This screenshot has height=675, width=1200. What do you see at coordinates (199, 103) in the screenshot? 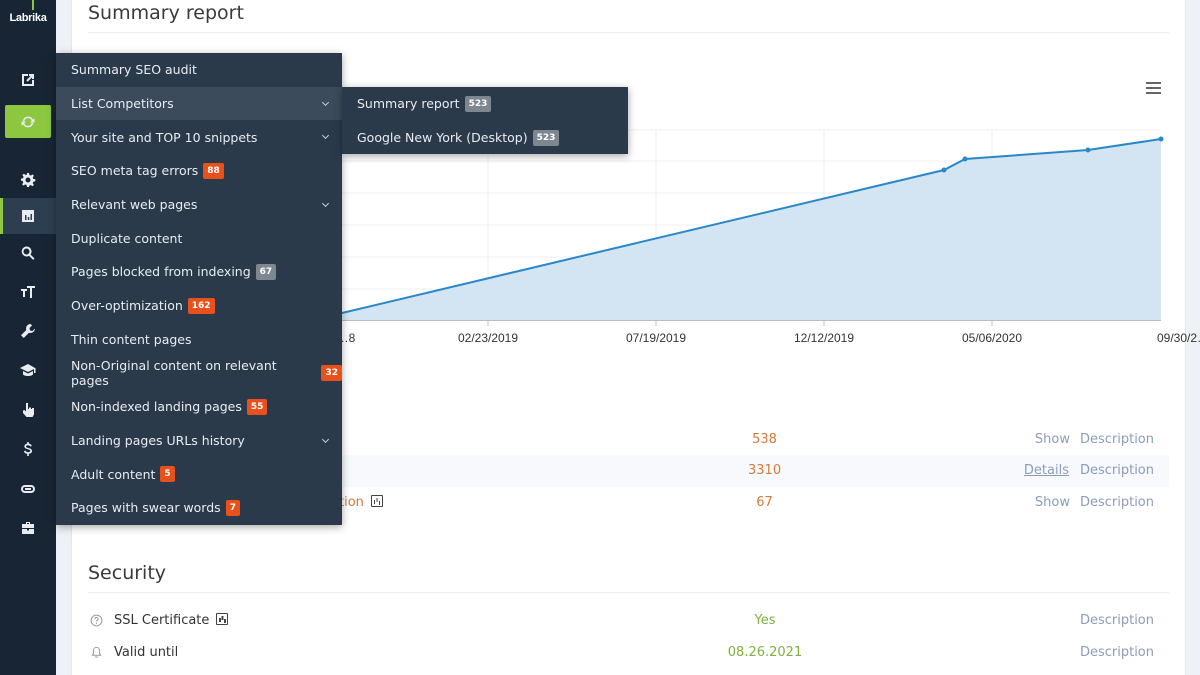
I see `menu-item-list-competitors: List Competitors` at bounding box center [199, 103].